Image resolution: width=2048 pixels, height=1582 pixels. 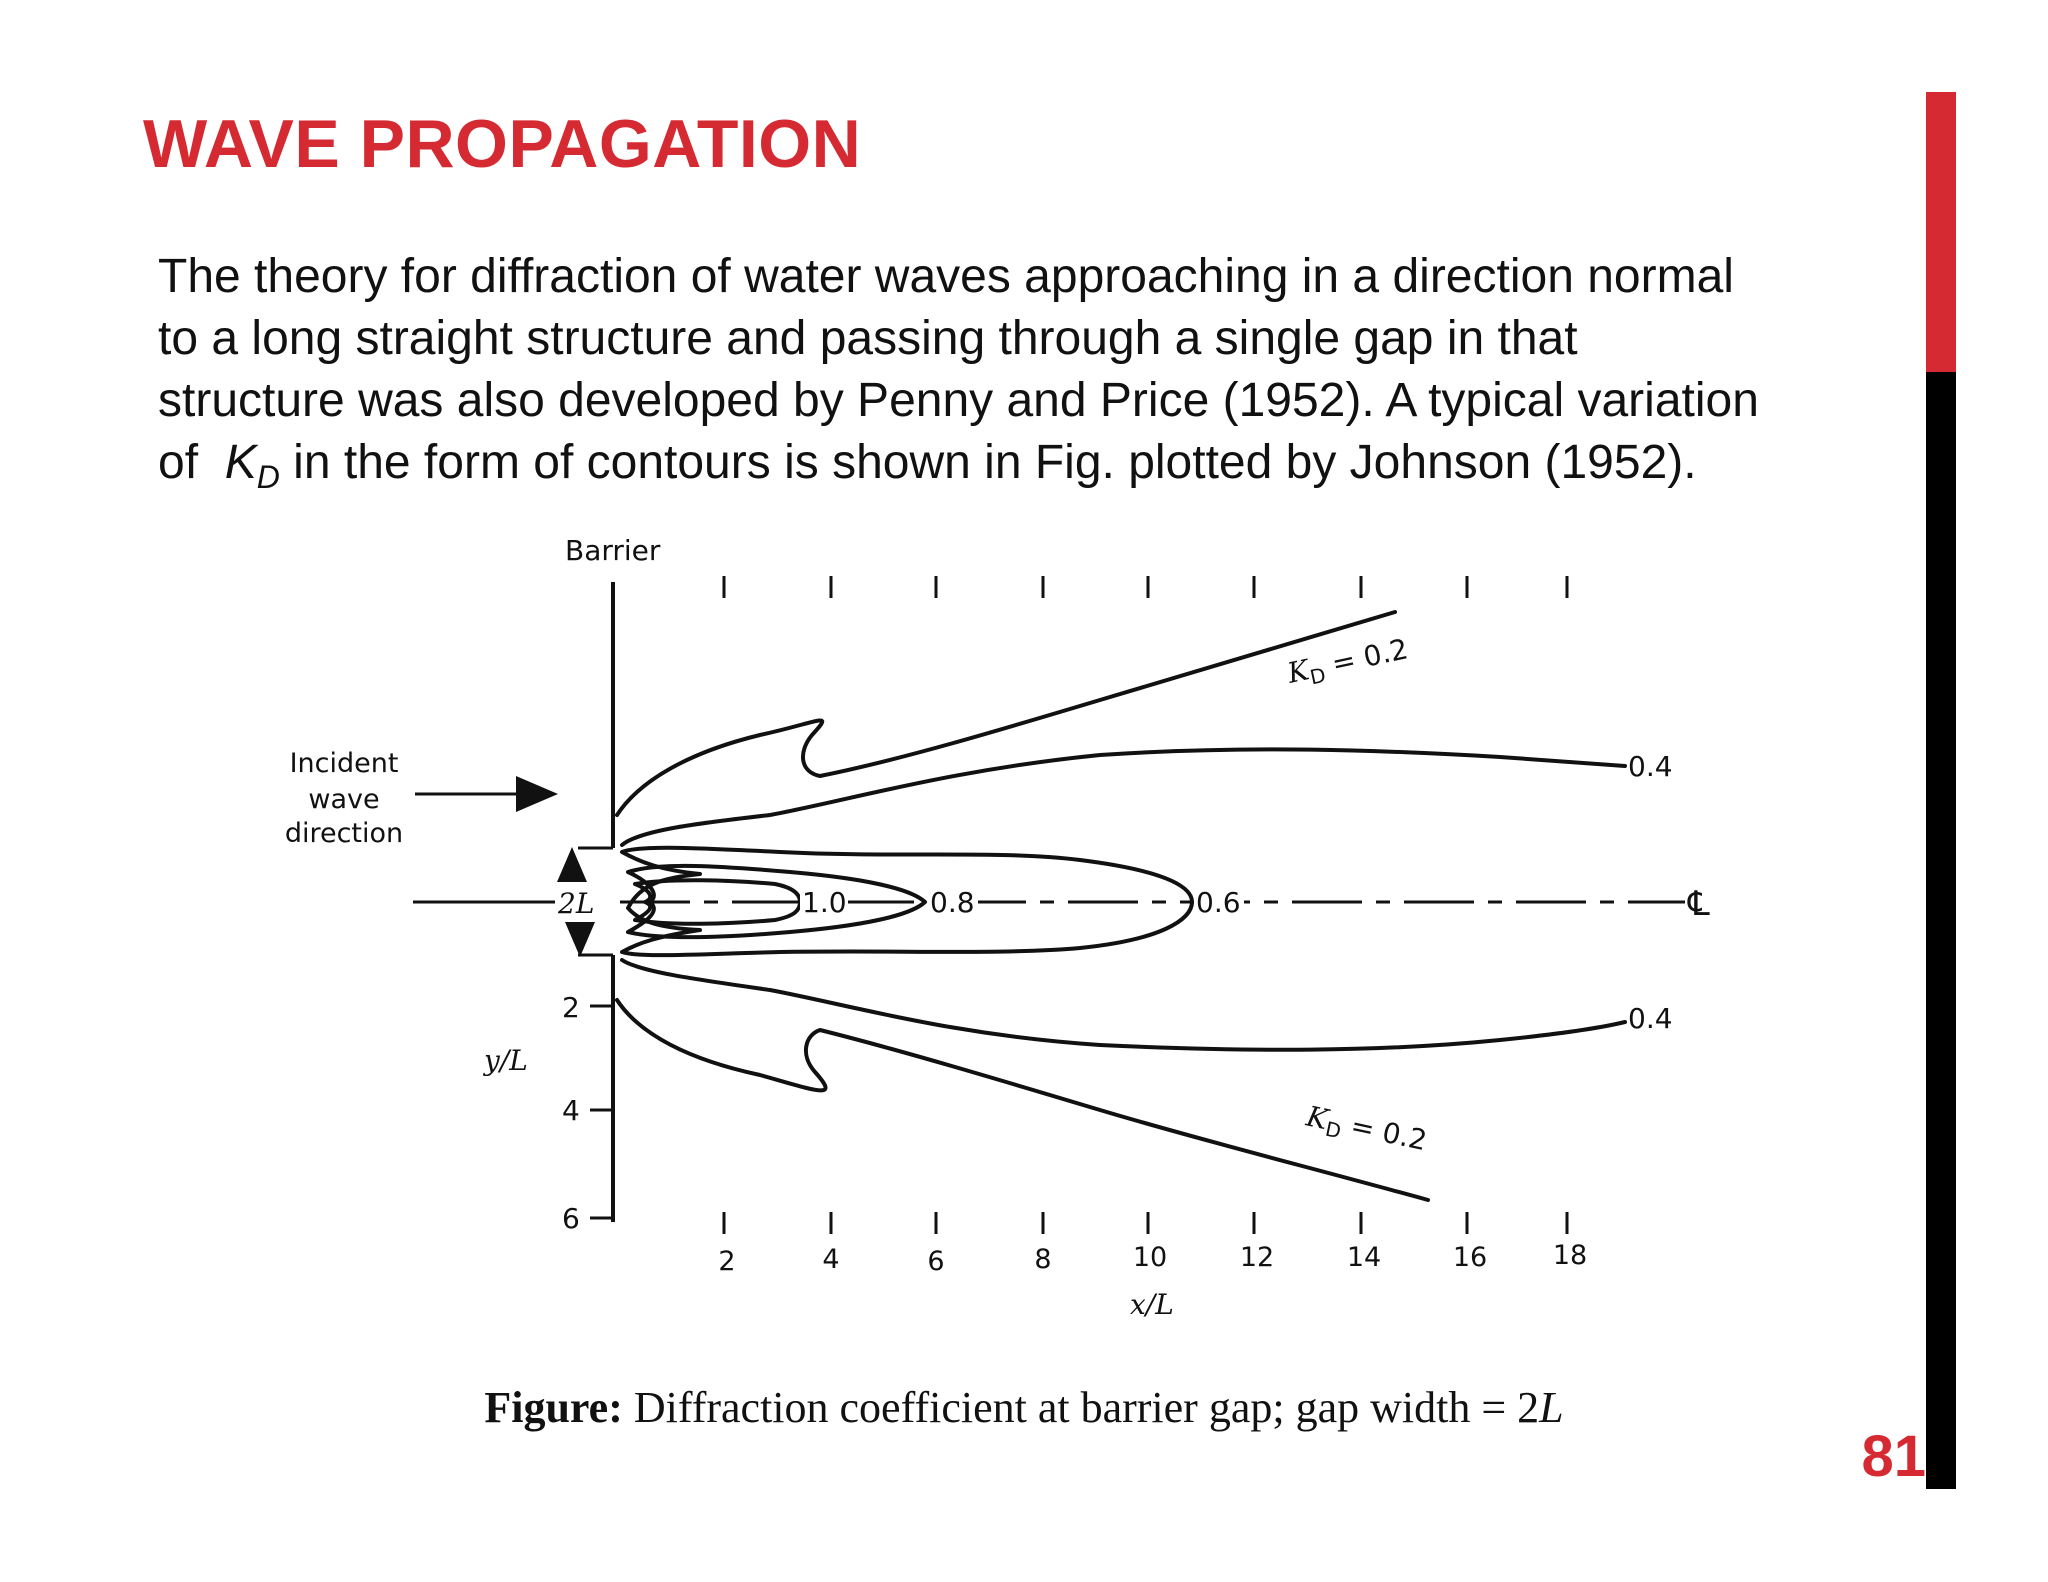 I want to click on x-tick-label-18: 18, so click(x=1570, y=1255).